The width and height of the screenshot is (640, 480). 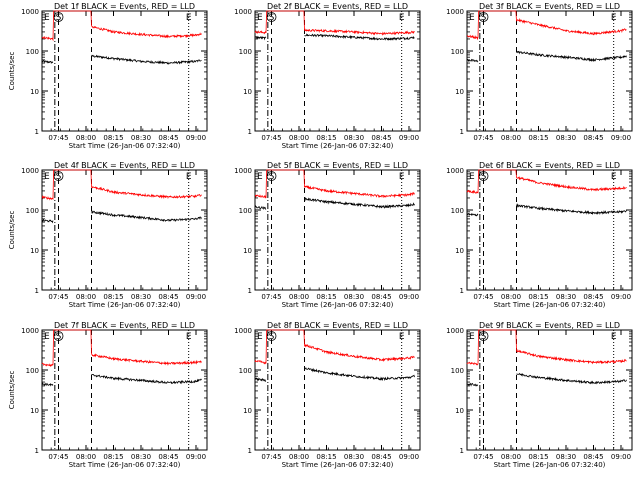 What do you see at coordinates (124, 6) in the screenshot?
I see `chart-title: Det 1f BLACK = Events, RED = LLD` at bounding box center [124, 6].